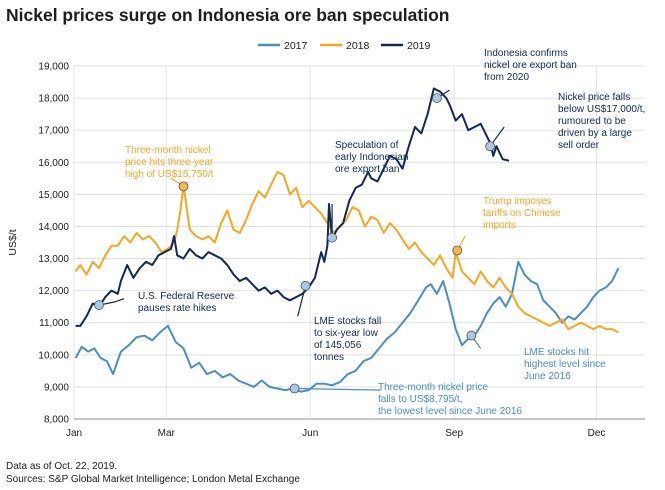 The height and width of the screenshot is (490, 665). Describe the element at coordinates (296, 46) in the screenshot. I see `legend-label-2017: 2017` at that location.